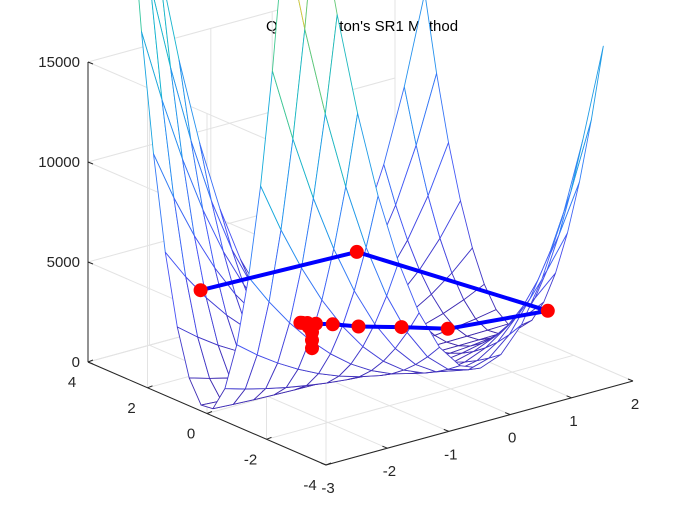  I want to click on z-tick-label: 5000, so click(63, 262).